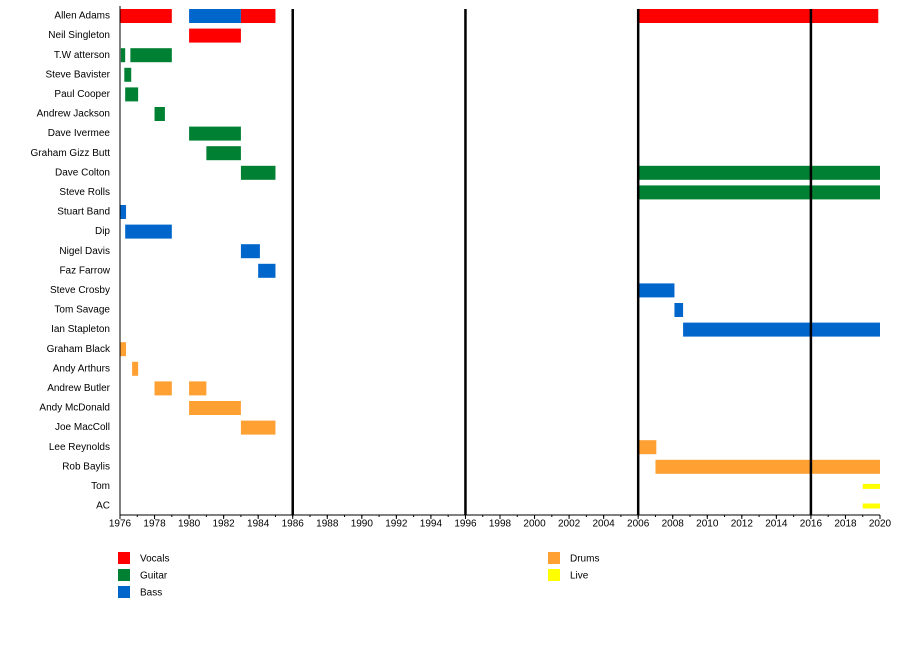 This screenshot has height=660, width=900. Describe the element at coordinates (82, 55) in the screenshot. I see `row-label: T.W atterson` at that location.